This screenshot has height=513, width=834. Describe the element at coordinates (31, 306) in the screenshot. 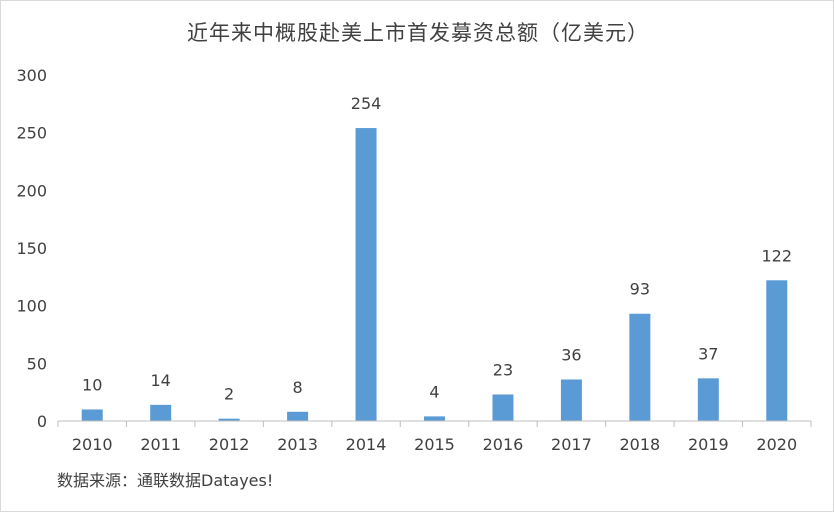

I see `y-tick-label: 100` at that location.